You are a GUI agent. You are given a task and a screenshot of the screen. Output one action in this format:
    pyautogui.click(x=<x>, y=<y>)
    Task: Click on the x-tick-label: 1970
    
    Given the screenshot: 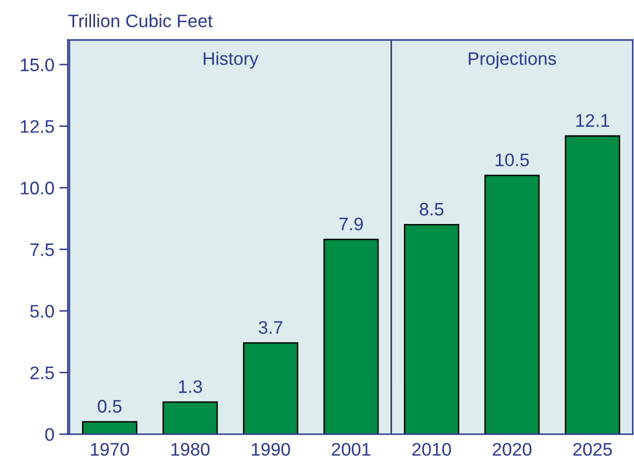 What is the action you would take?
    pyautogui.click(x=110, y=449)
    